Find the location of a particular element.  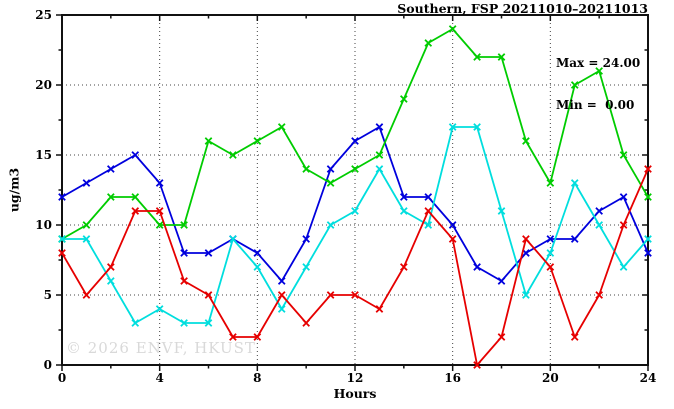

y-tick-label: 15 is located at coordinates (43, 155).